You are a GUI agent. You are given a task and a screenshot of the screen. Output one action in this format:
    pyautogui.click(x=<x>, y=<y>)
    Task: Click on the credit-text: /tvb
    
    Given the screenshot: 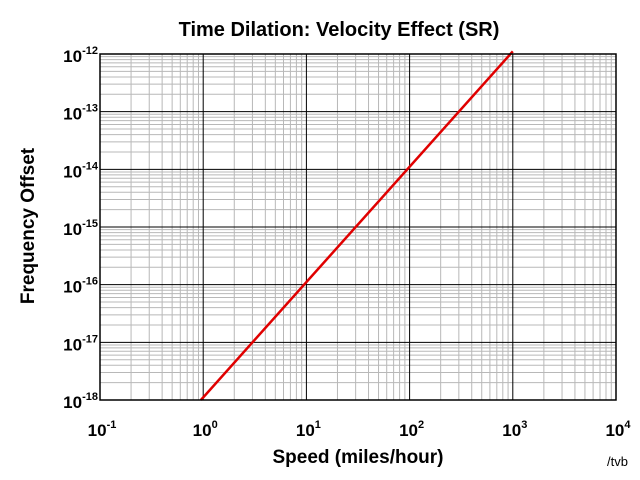 What is the action you would take?
    pyautogui.click(x=617, y=461)
    